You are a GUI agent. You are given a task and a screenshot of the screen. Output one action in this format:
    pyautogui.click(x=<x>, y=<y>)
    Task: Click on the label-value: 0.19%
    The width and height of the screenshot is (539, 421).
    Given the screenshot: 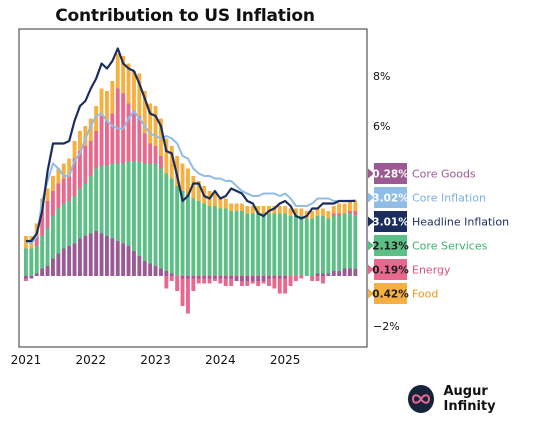 What is the action you would take?
    pyautogui.click(x=390, y=271)
    